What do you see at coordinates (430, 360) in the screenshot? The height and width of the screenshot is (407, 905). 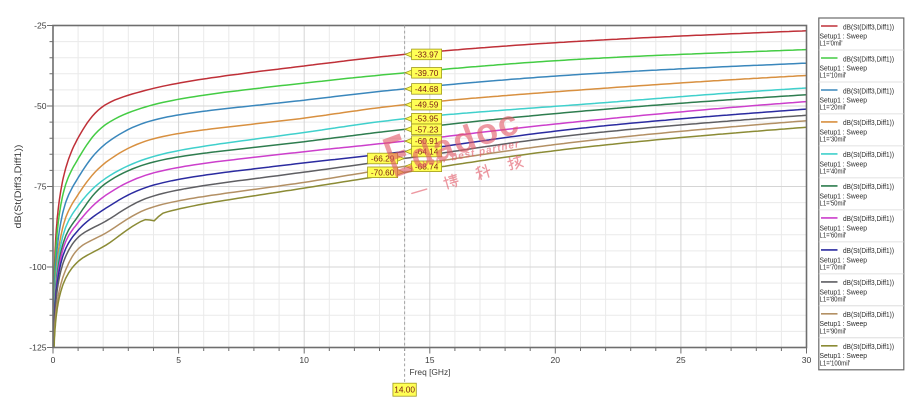 I see `svg-text: 15` at bounding box center [430, 360].